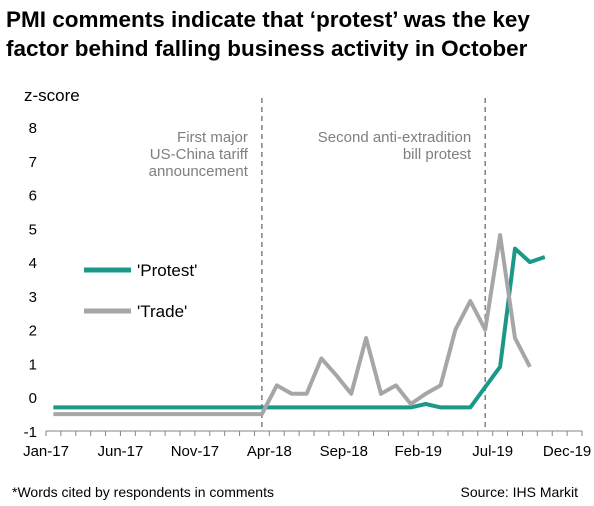 This screenshot has height=506, width=594. What do you see at coordinates (33, 229) in the screenshot?
I see `y-tick-label: 5` at bounding box center [33, 229].